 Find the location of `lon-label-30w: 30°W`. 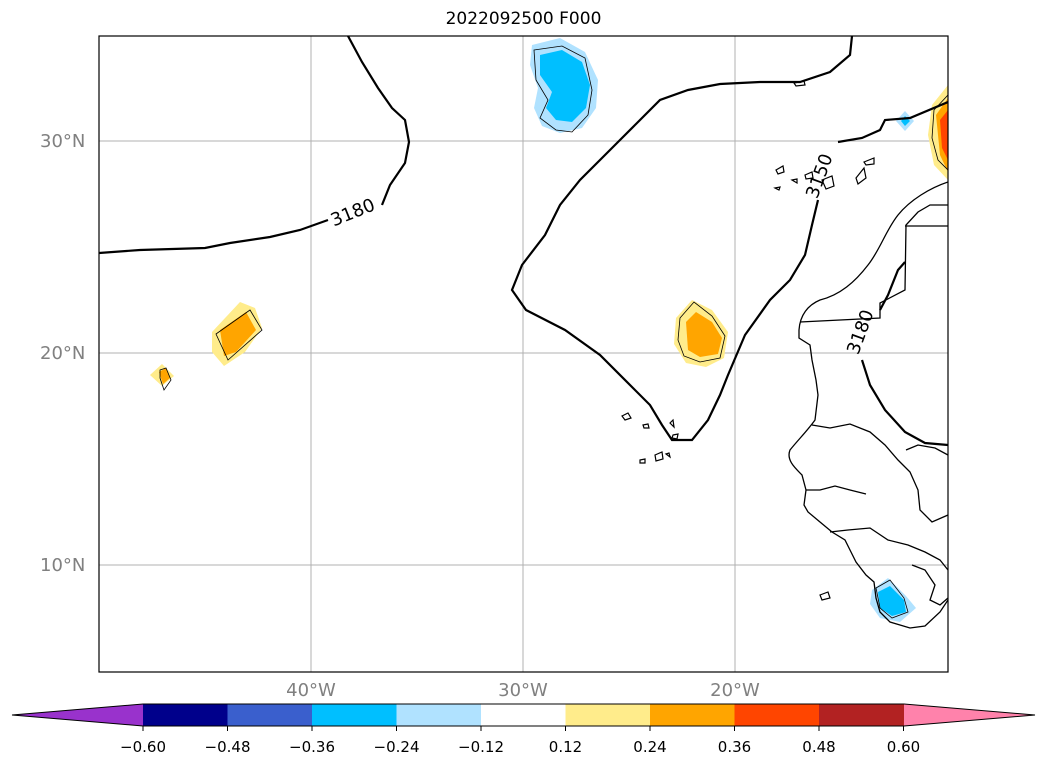

lon-label-30w: 30°W is located at coordinates (523, 690).